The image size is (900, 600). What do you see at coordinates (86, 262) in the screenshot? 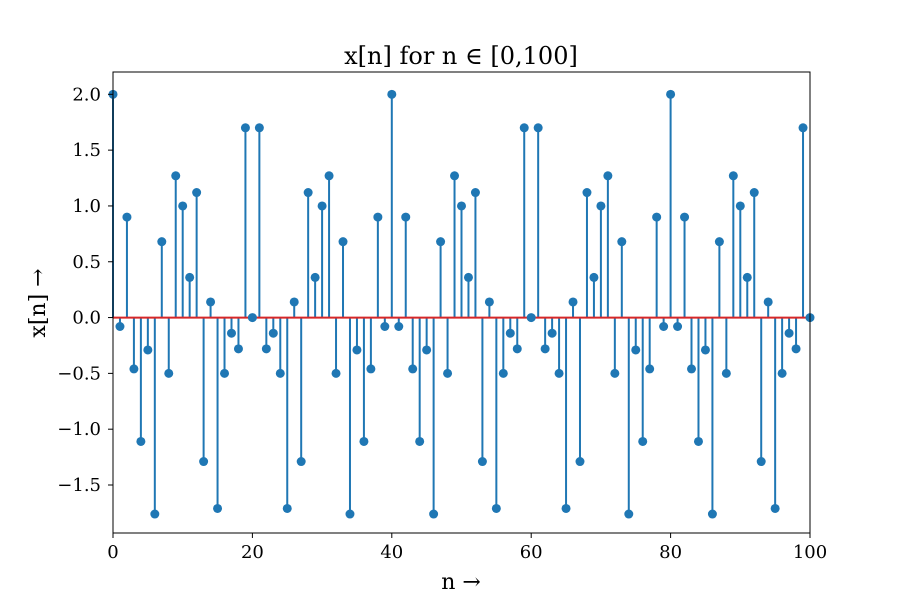
I see `y-tick-label: 0.5` at bounding box center [86, 262].